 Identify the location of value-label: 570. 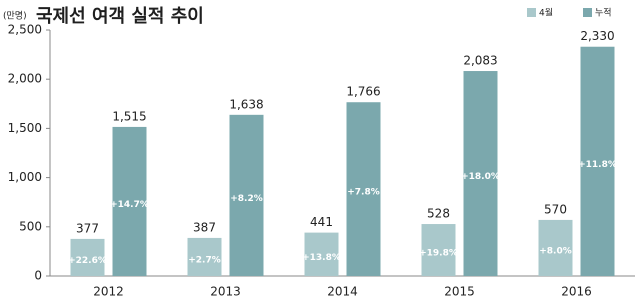
(555, 209).